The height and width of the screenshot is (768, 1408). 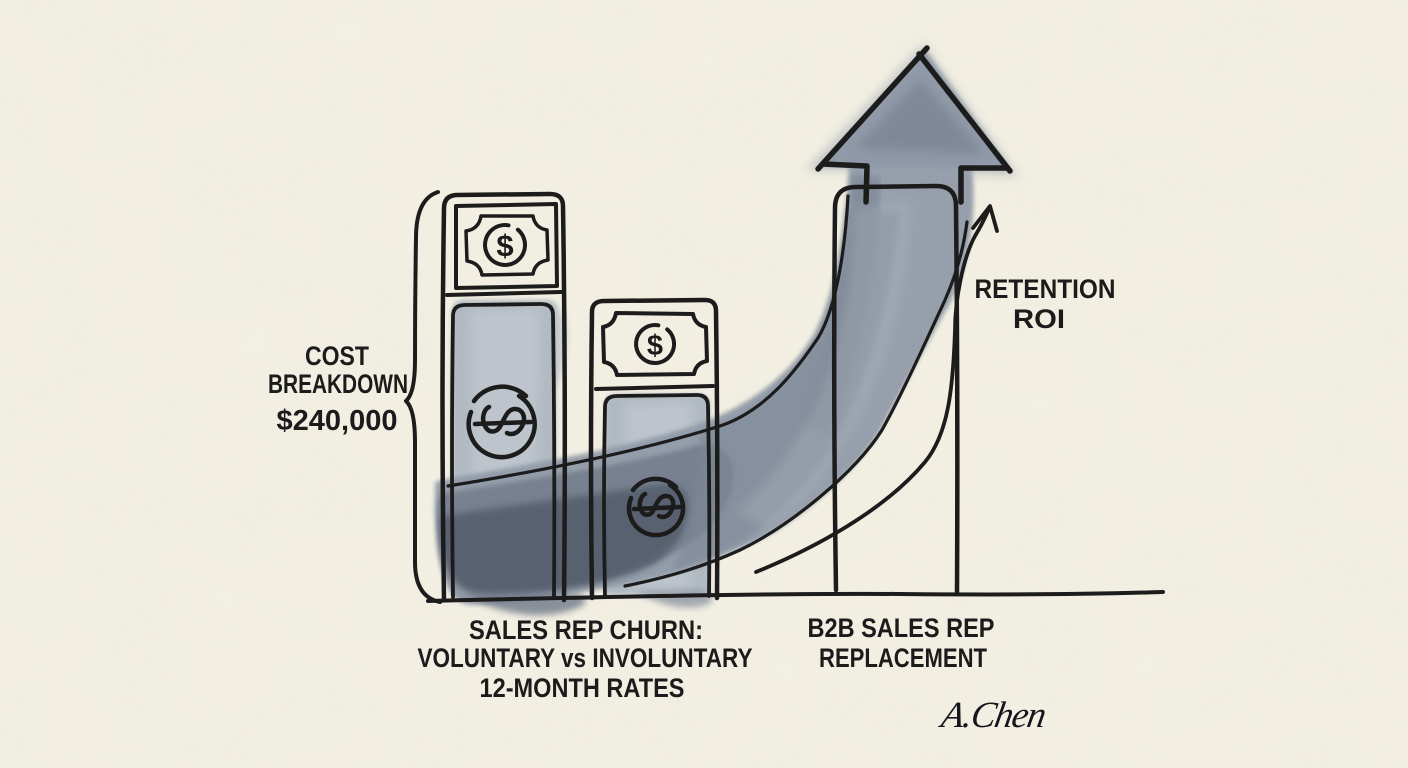 What do you see at coordinates (903, 658) in the screenshot?
I see `svg-text: REPLACEMENT` at bounding box center [903, 658].